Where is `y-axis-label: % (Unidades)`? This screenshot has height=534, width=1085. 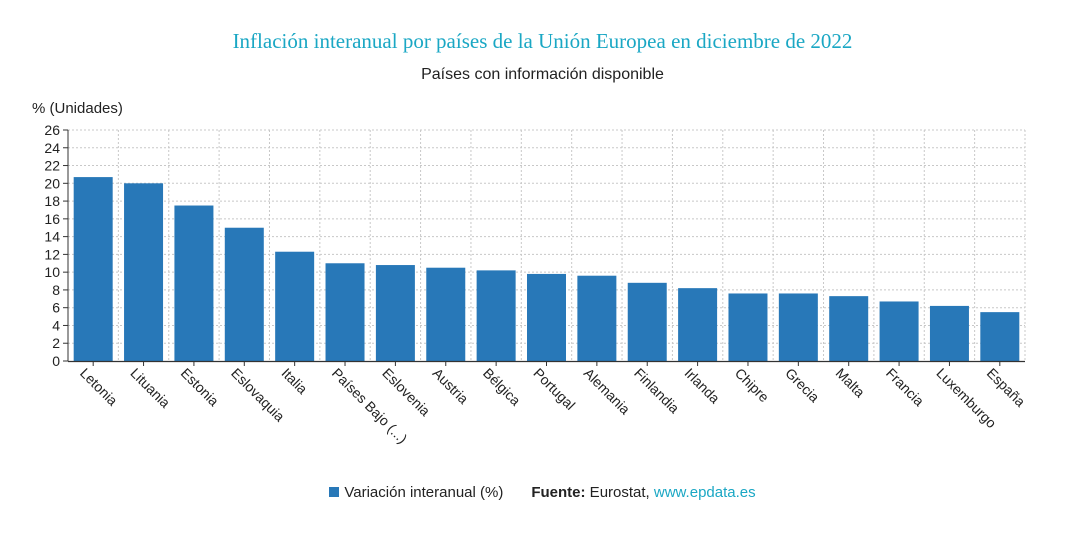
y-axis-label: % (Unidades) is located at coordinates (77, 108).